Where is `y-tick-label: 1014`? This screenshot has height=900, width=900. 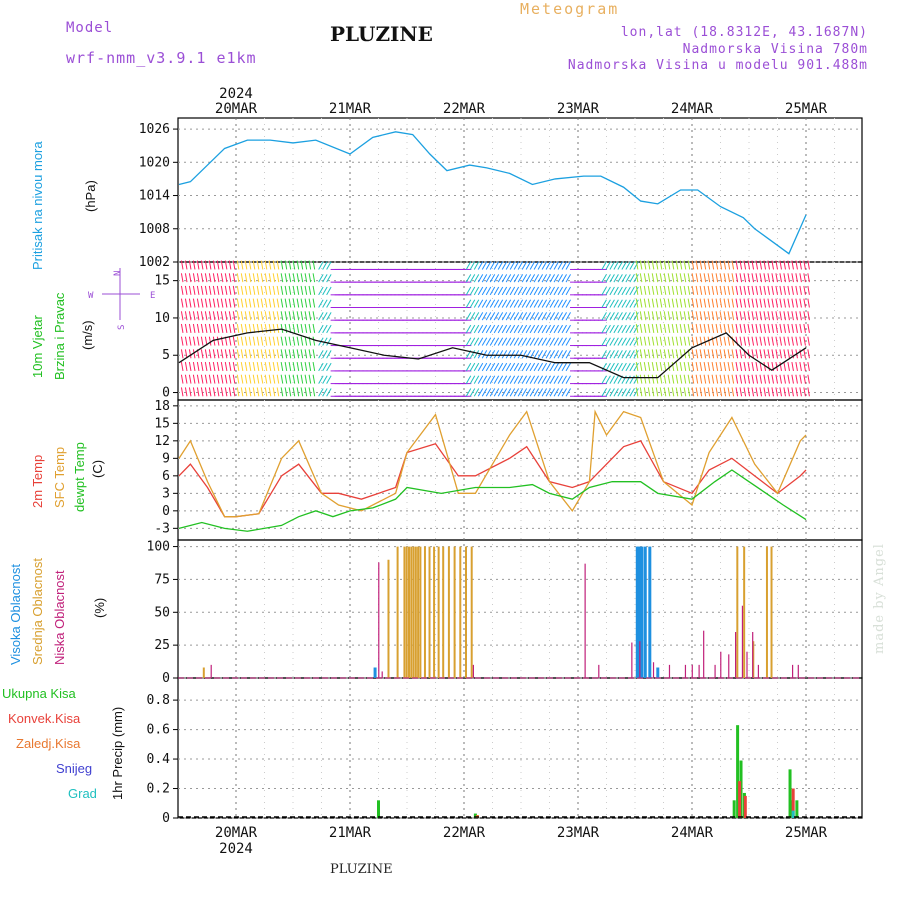 y-tick-label: 1014 is located at coordinates (154, 196).